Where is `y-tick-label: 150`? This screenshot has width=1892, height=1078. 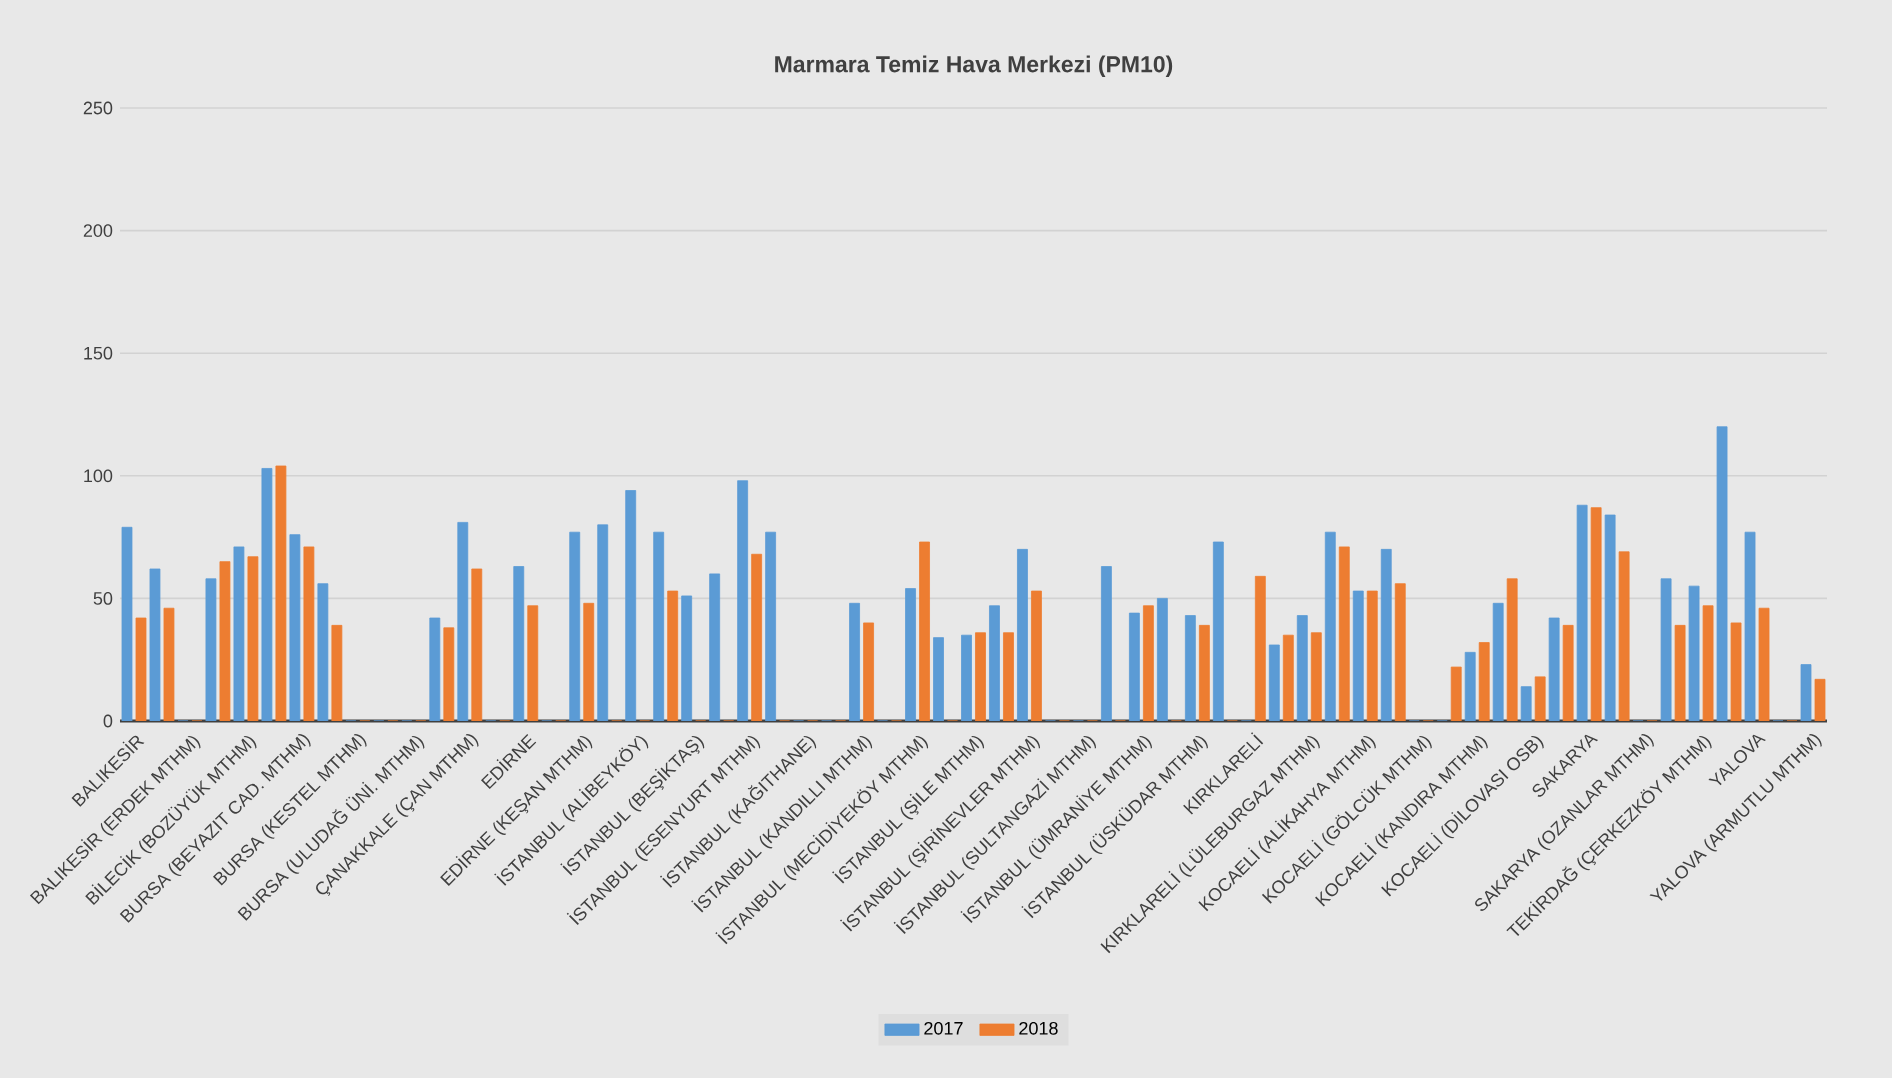 y-tick-label: 150 is located at coordinates (98, 353).